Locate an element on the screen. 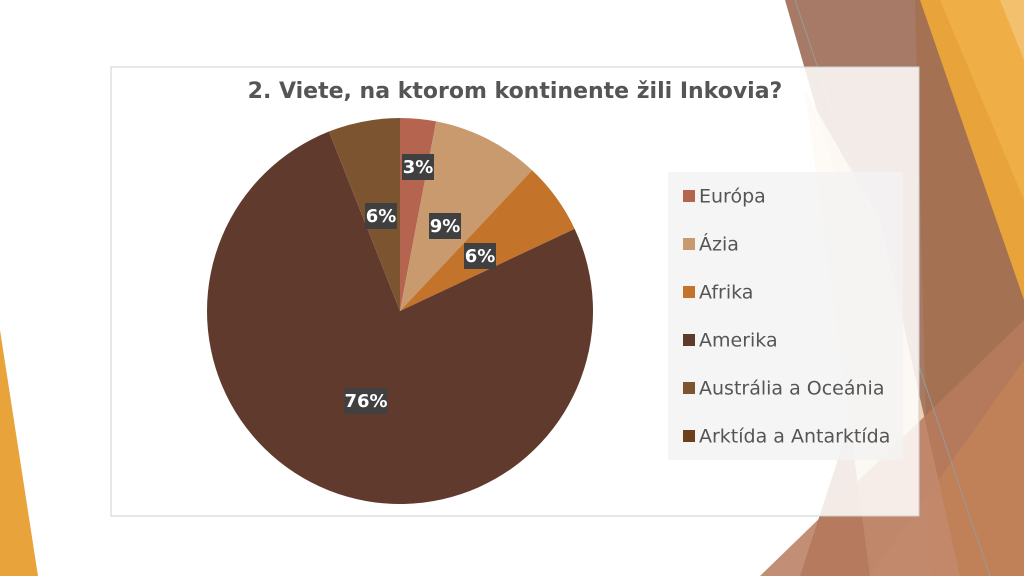 The image size is (1024, 576). data-label: 9% is located at coordinates (445, 226).